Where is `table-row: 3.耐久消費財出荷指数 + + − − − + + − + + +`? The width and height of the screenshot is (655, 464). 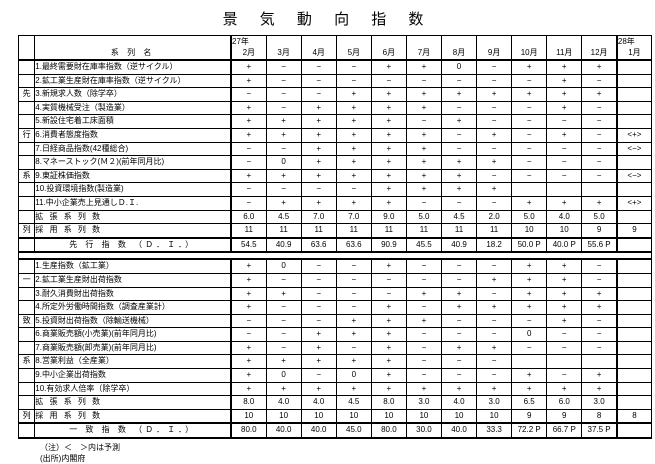 table-row: 3.耐久消費財出荷指数 + + − − − + + − + + + is located at coordinates (334, 294).